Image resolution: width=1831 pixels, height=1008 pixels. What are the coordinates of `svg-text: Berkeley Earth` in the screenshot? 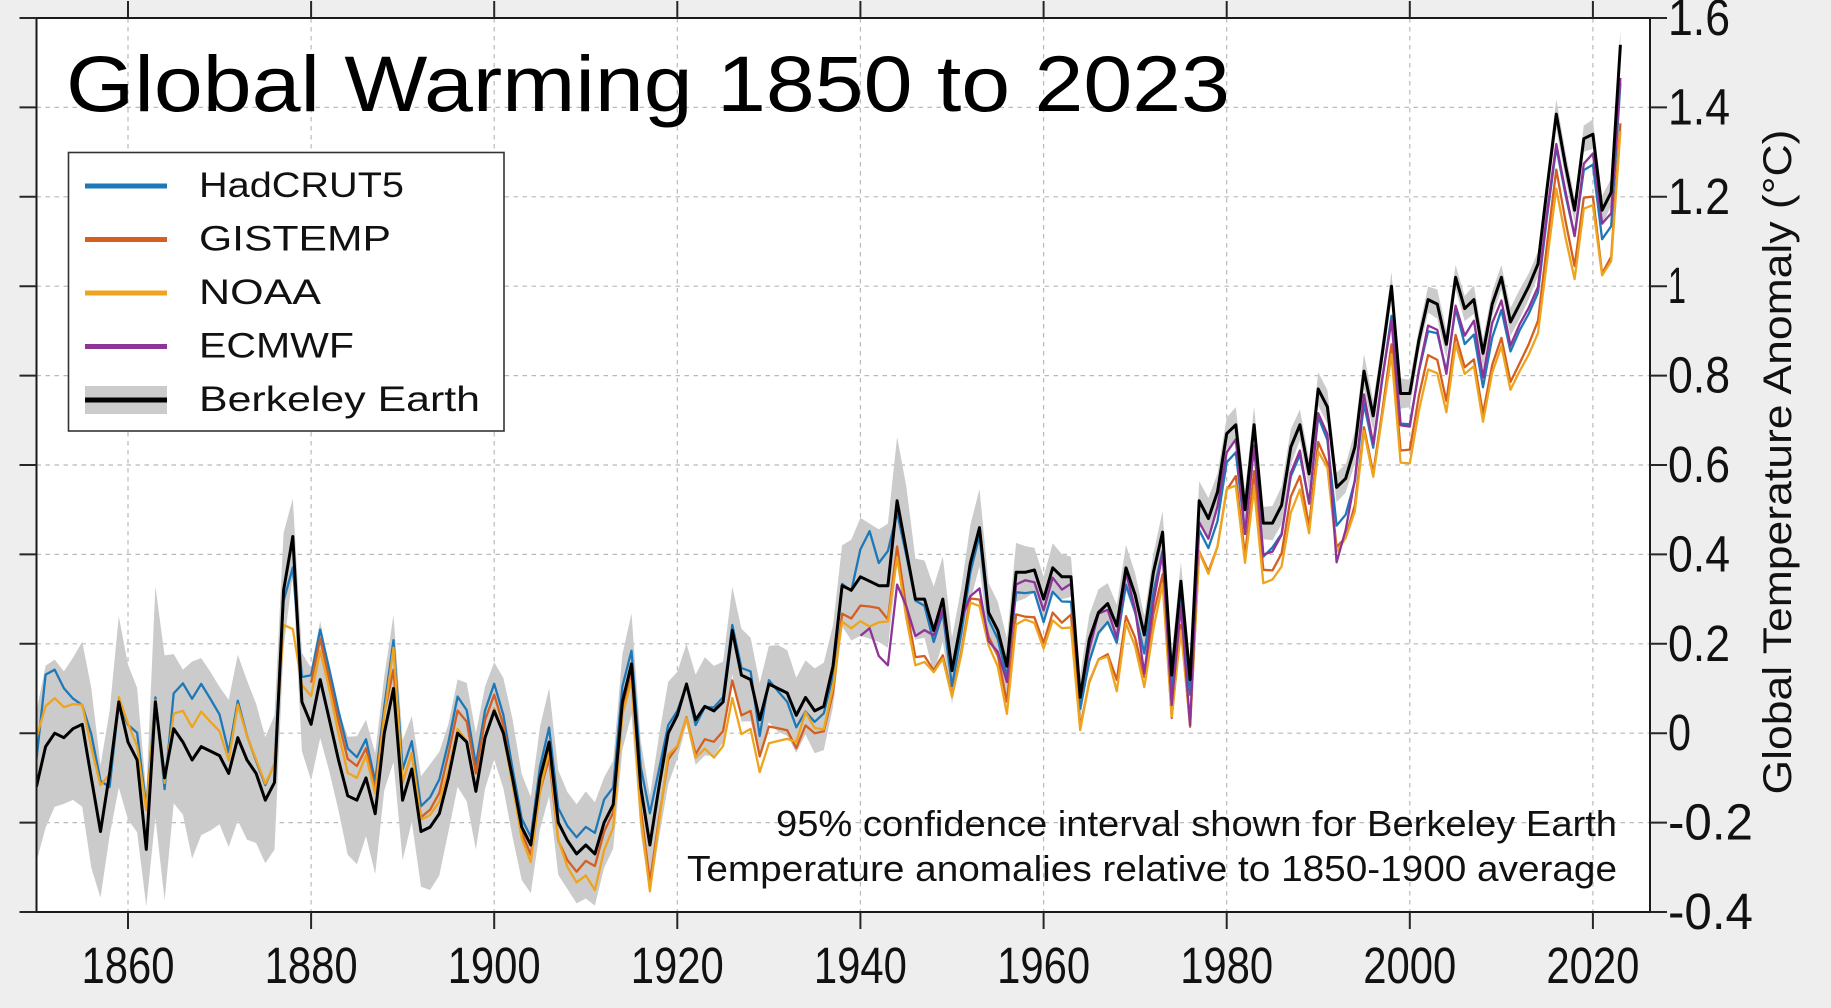 It's located at (339, 399).